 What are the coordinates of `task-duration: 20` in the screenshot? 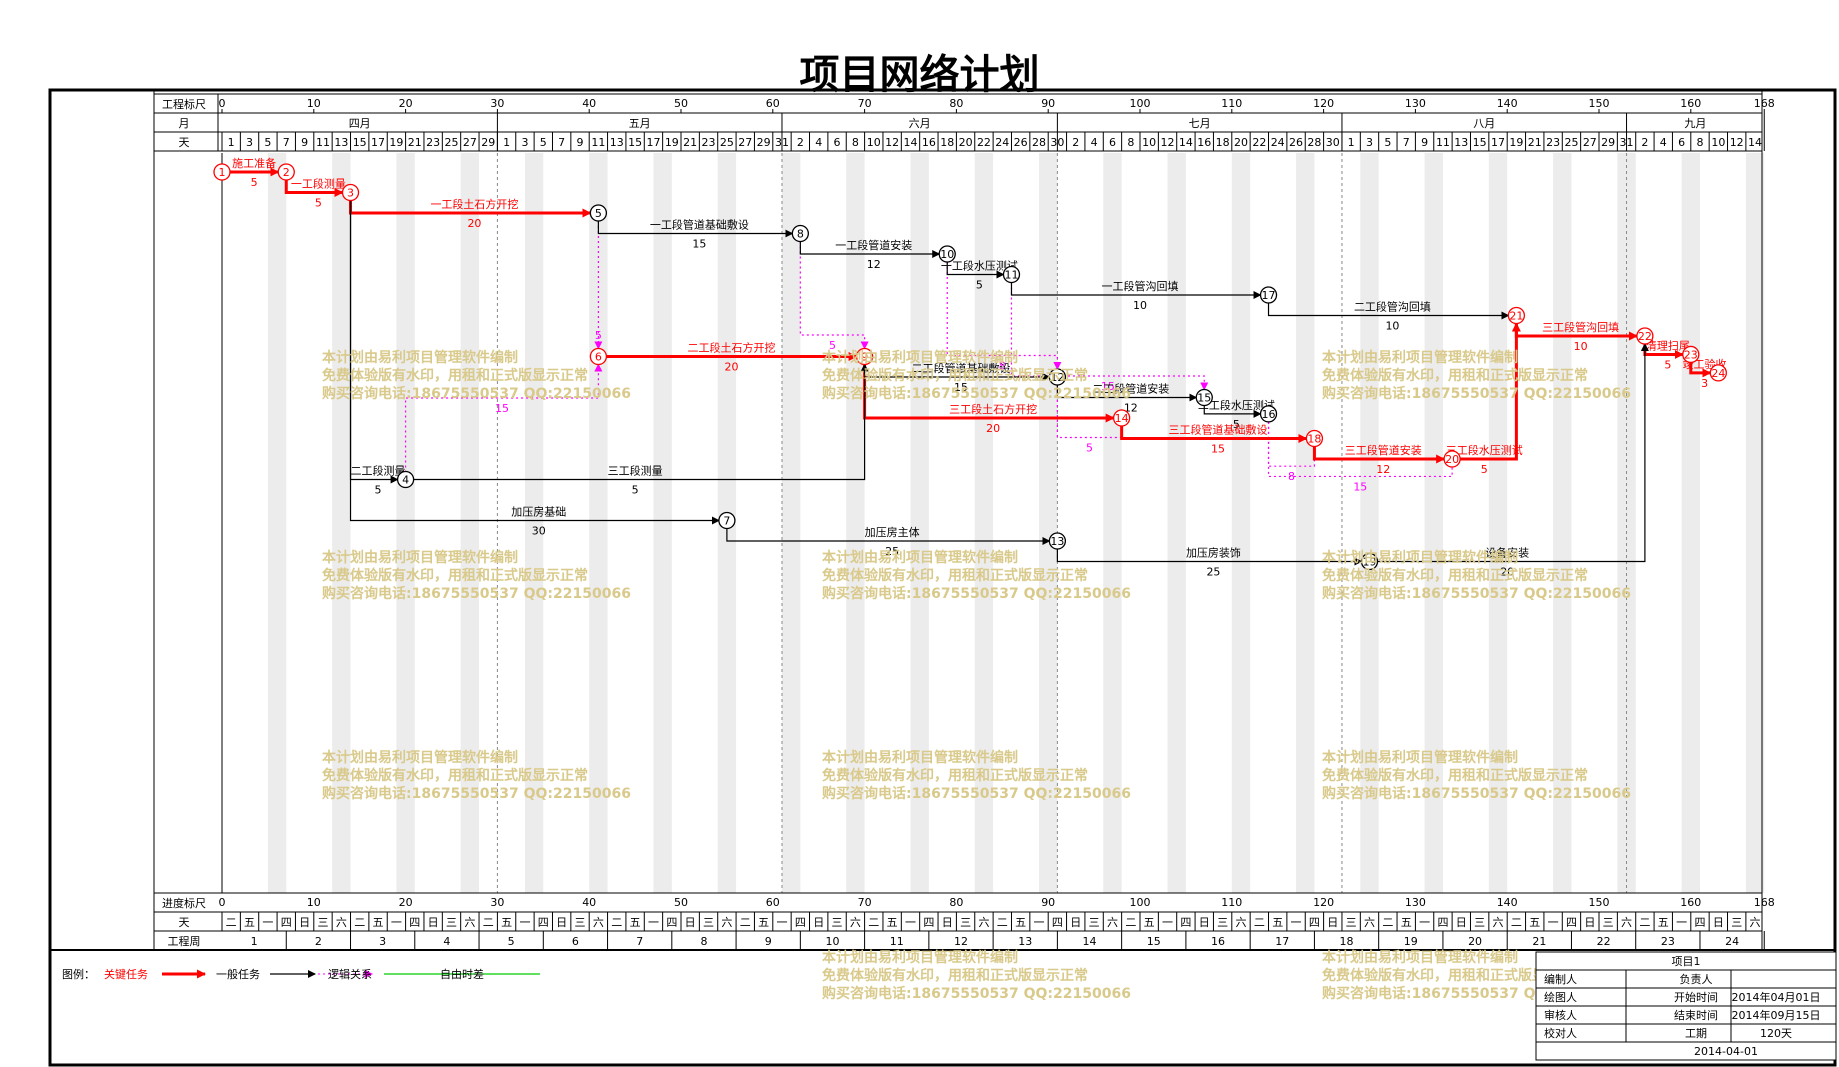 It's located at (731, 367).